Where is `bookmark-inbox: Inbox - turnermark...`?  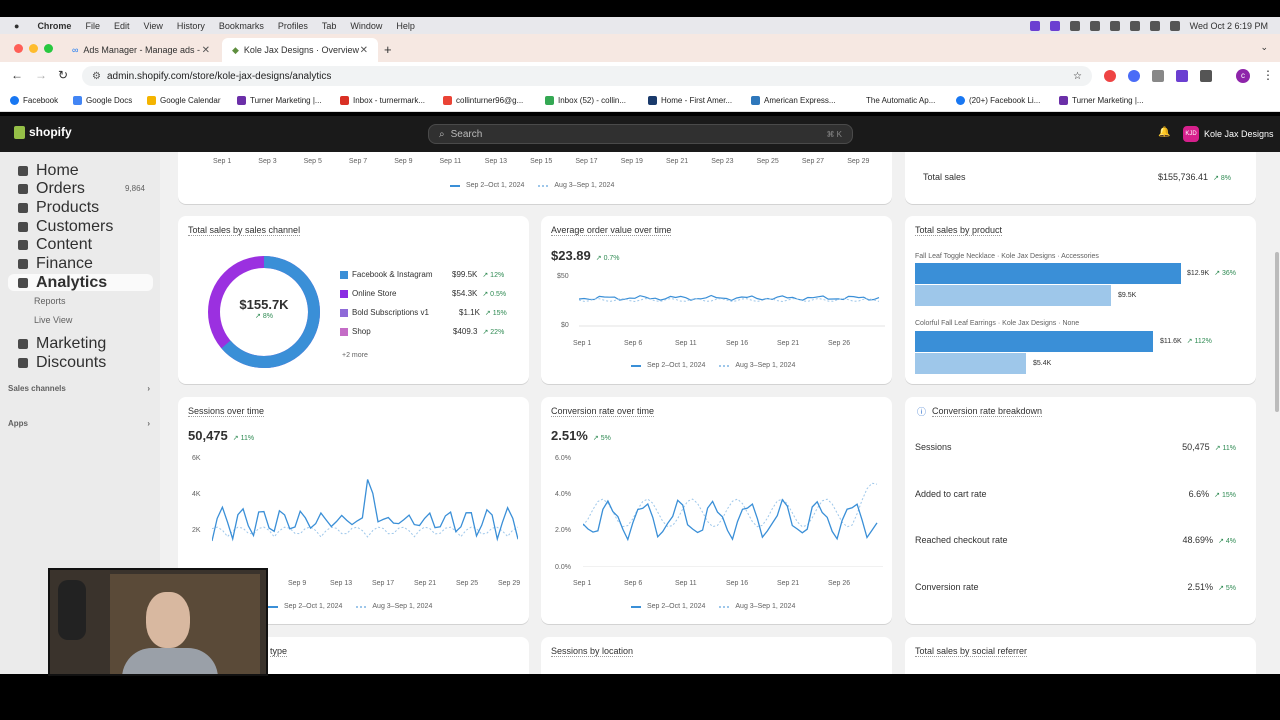 bookmark-inbox: Inbox - turnermark... is located at coordinates (382, 100).